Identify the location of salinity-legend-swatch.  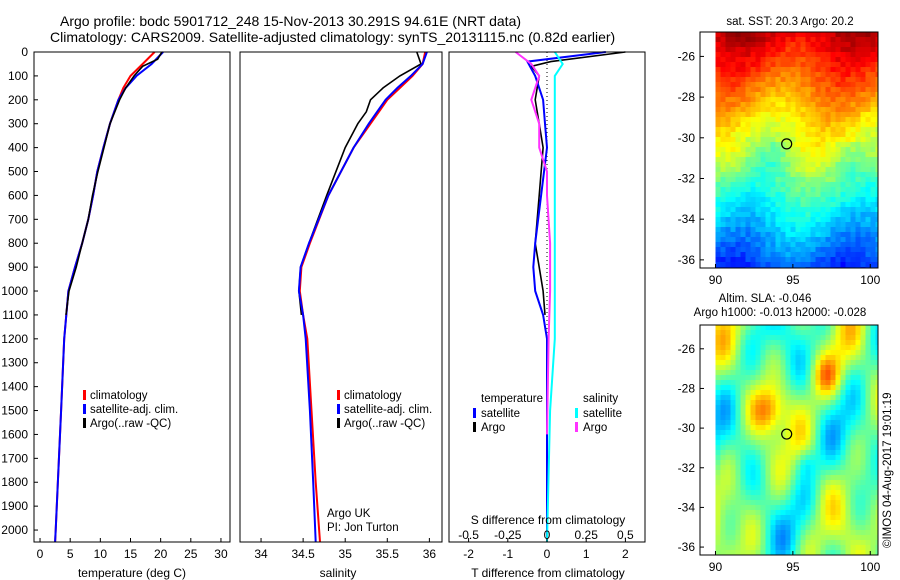
(338, 395).